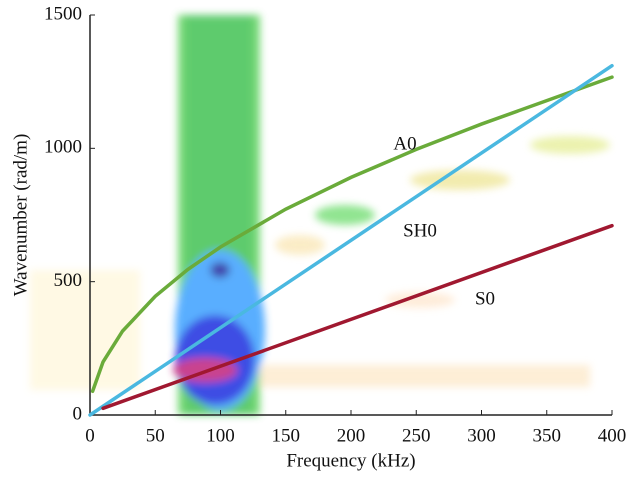 The image size is (629, 484). What do you see at coordinates (612, 435) in the screenshot?
I see `x-tick-label: 400` at bounding box center [612, 435].